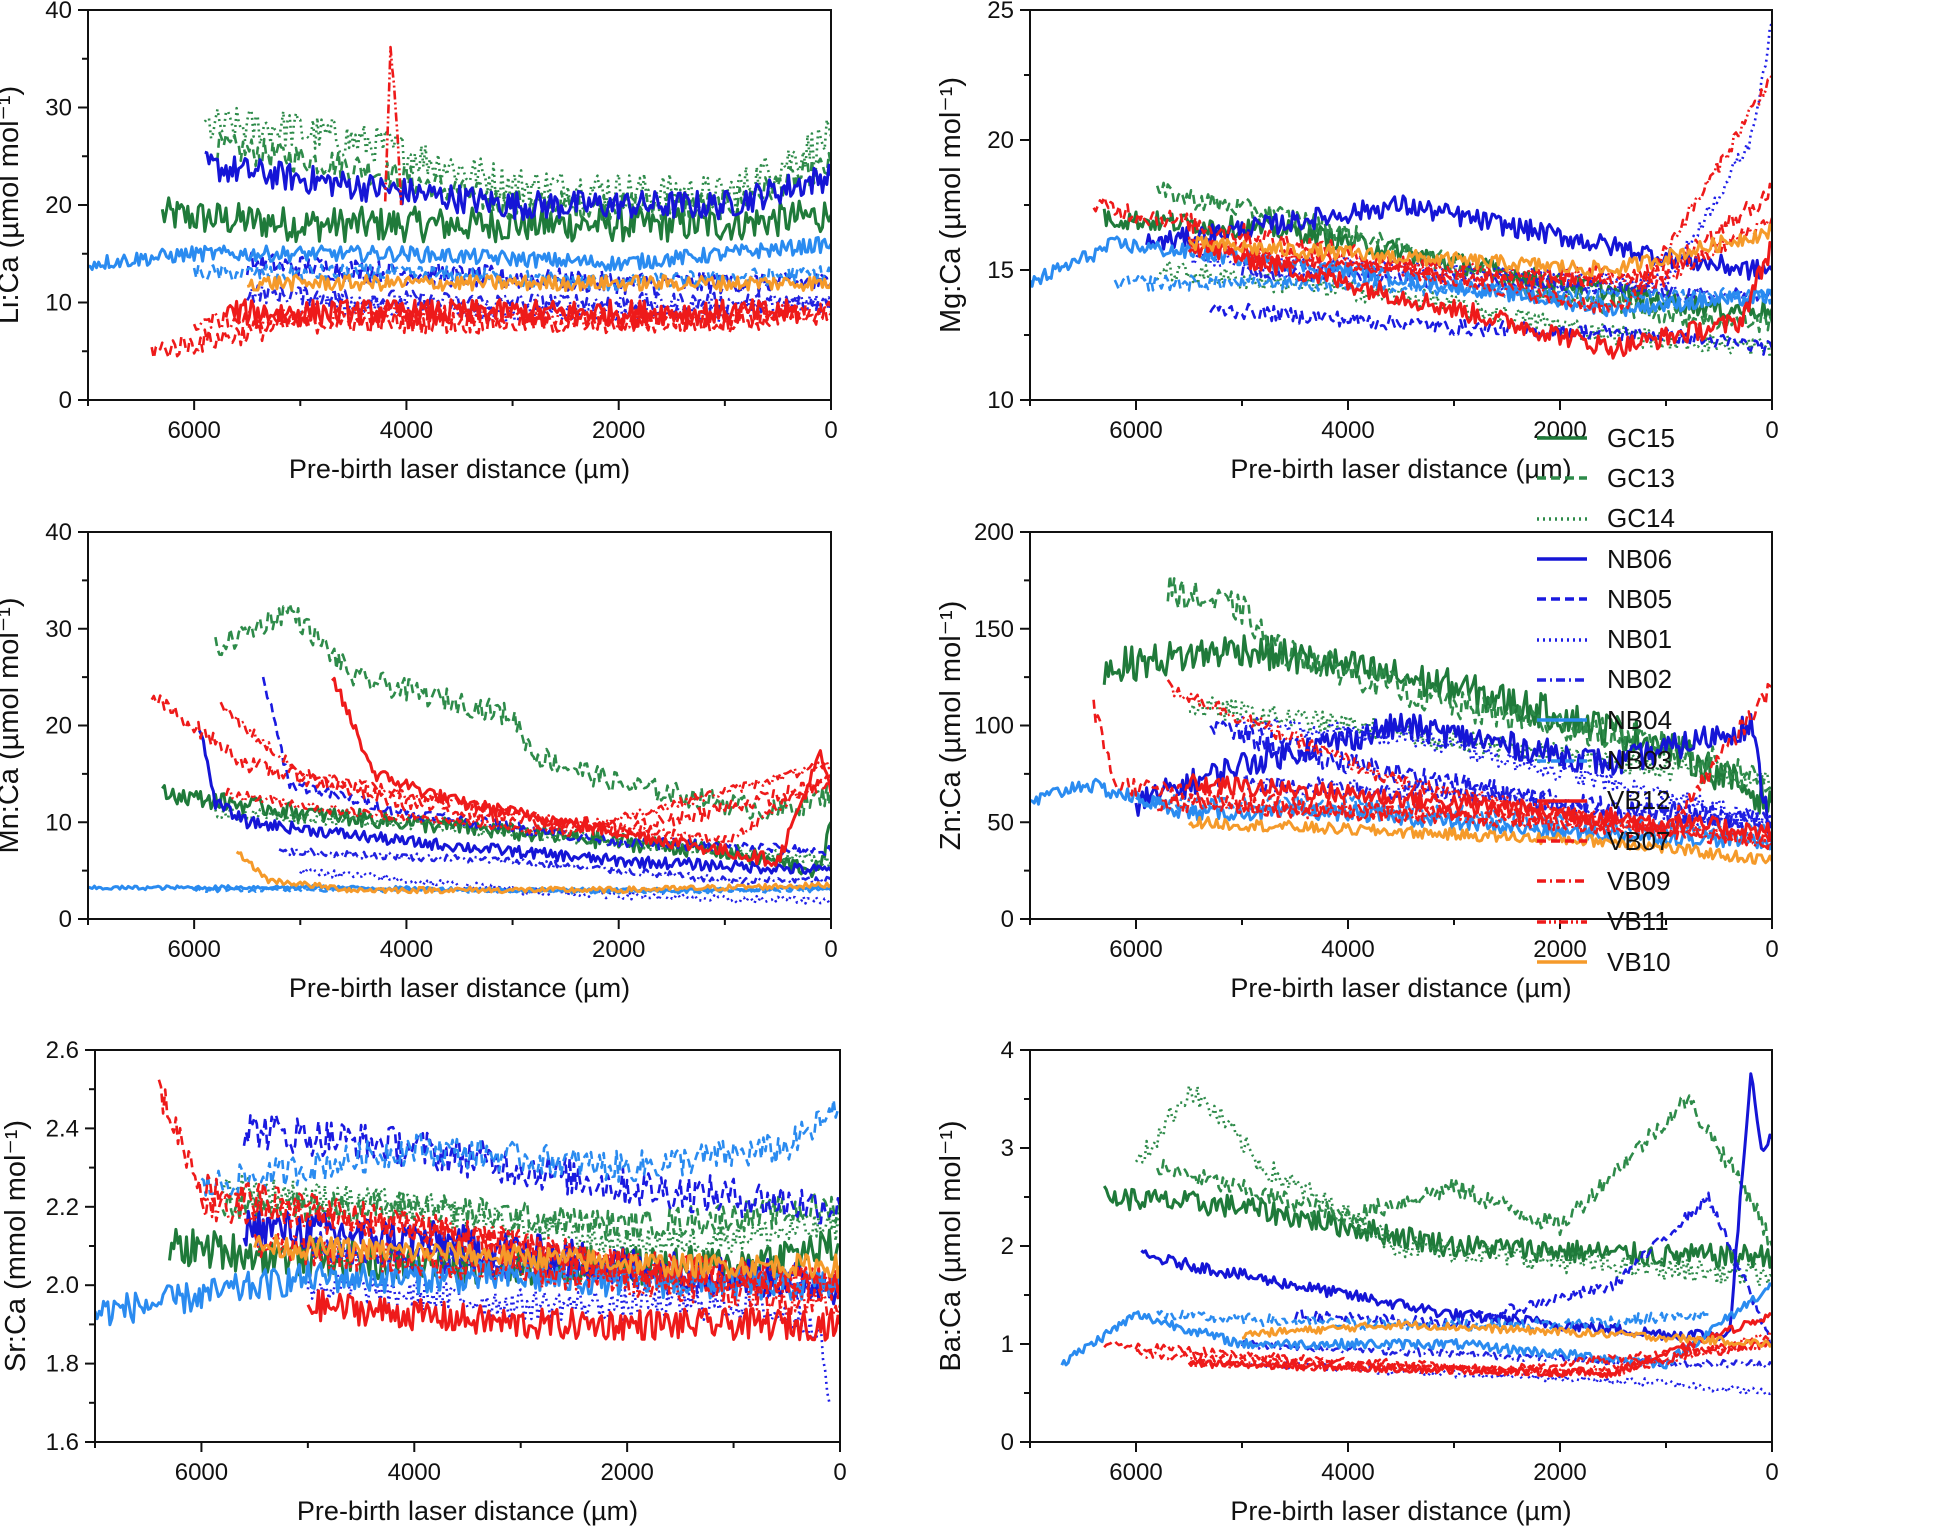  What do you see at coordinates (1735, 680) in the screenshot?
I see `legend-item-nb02: NB02` at bounding box center [1735, 680].